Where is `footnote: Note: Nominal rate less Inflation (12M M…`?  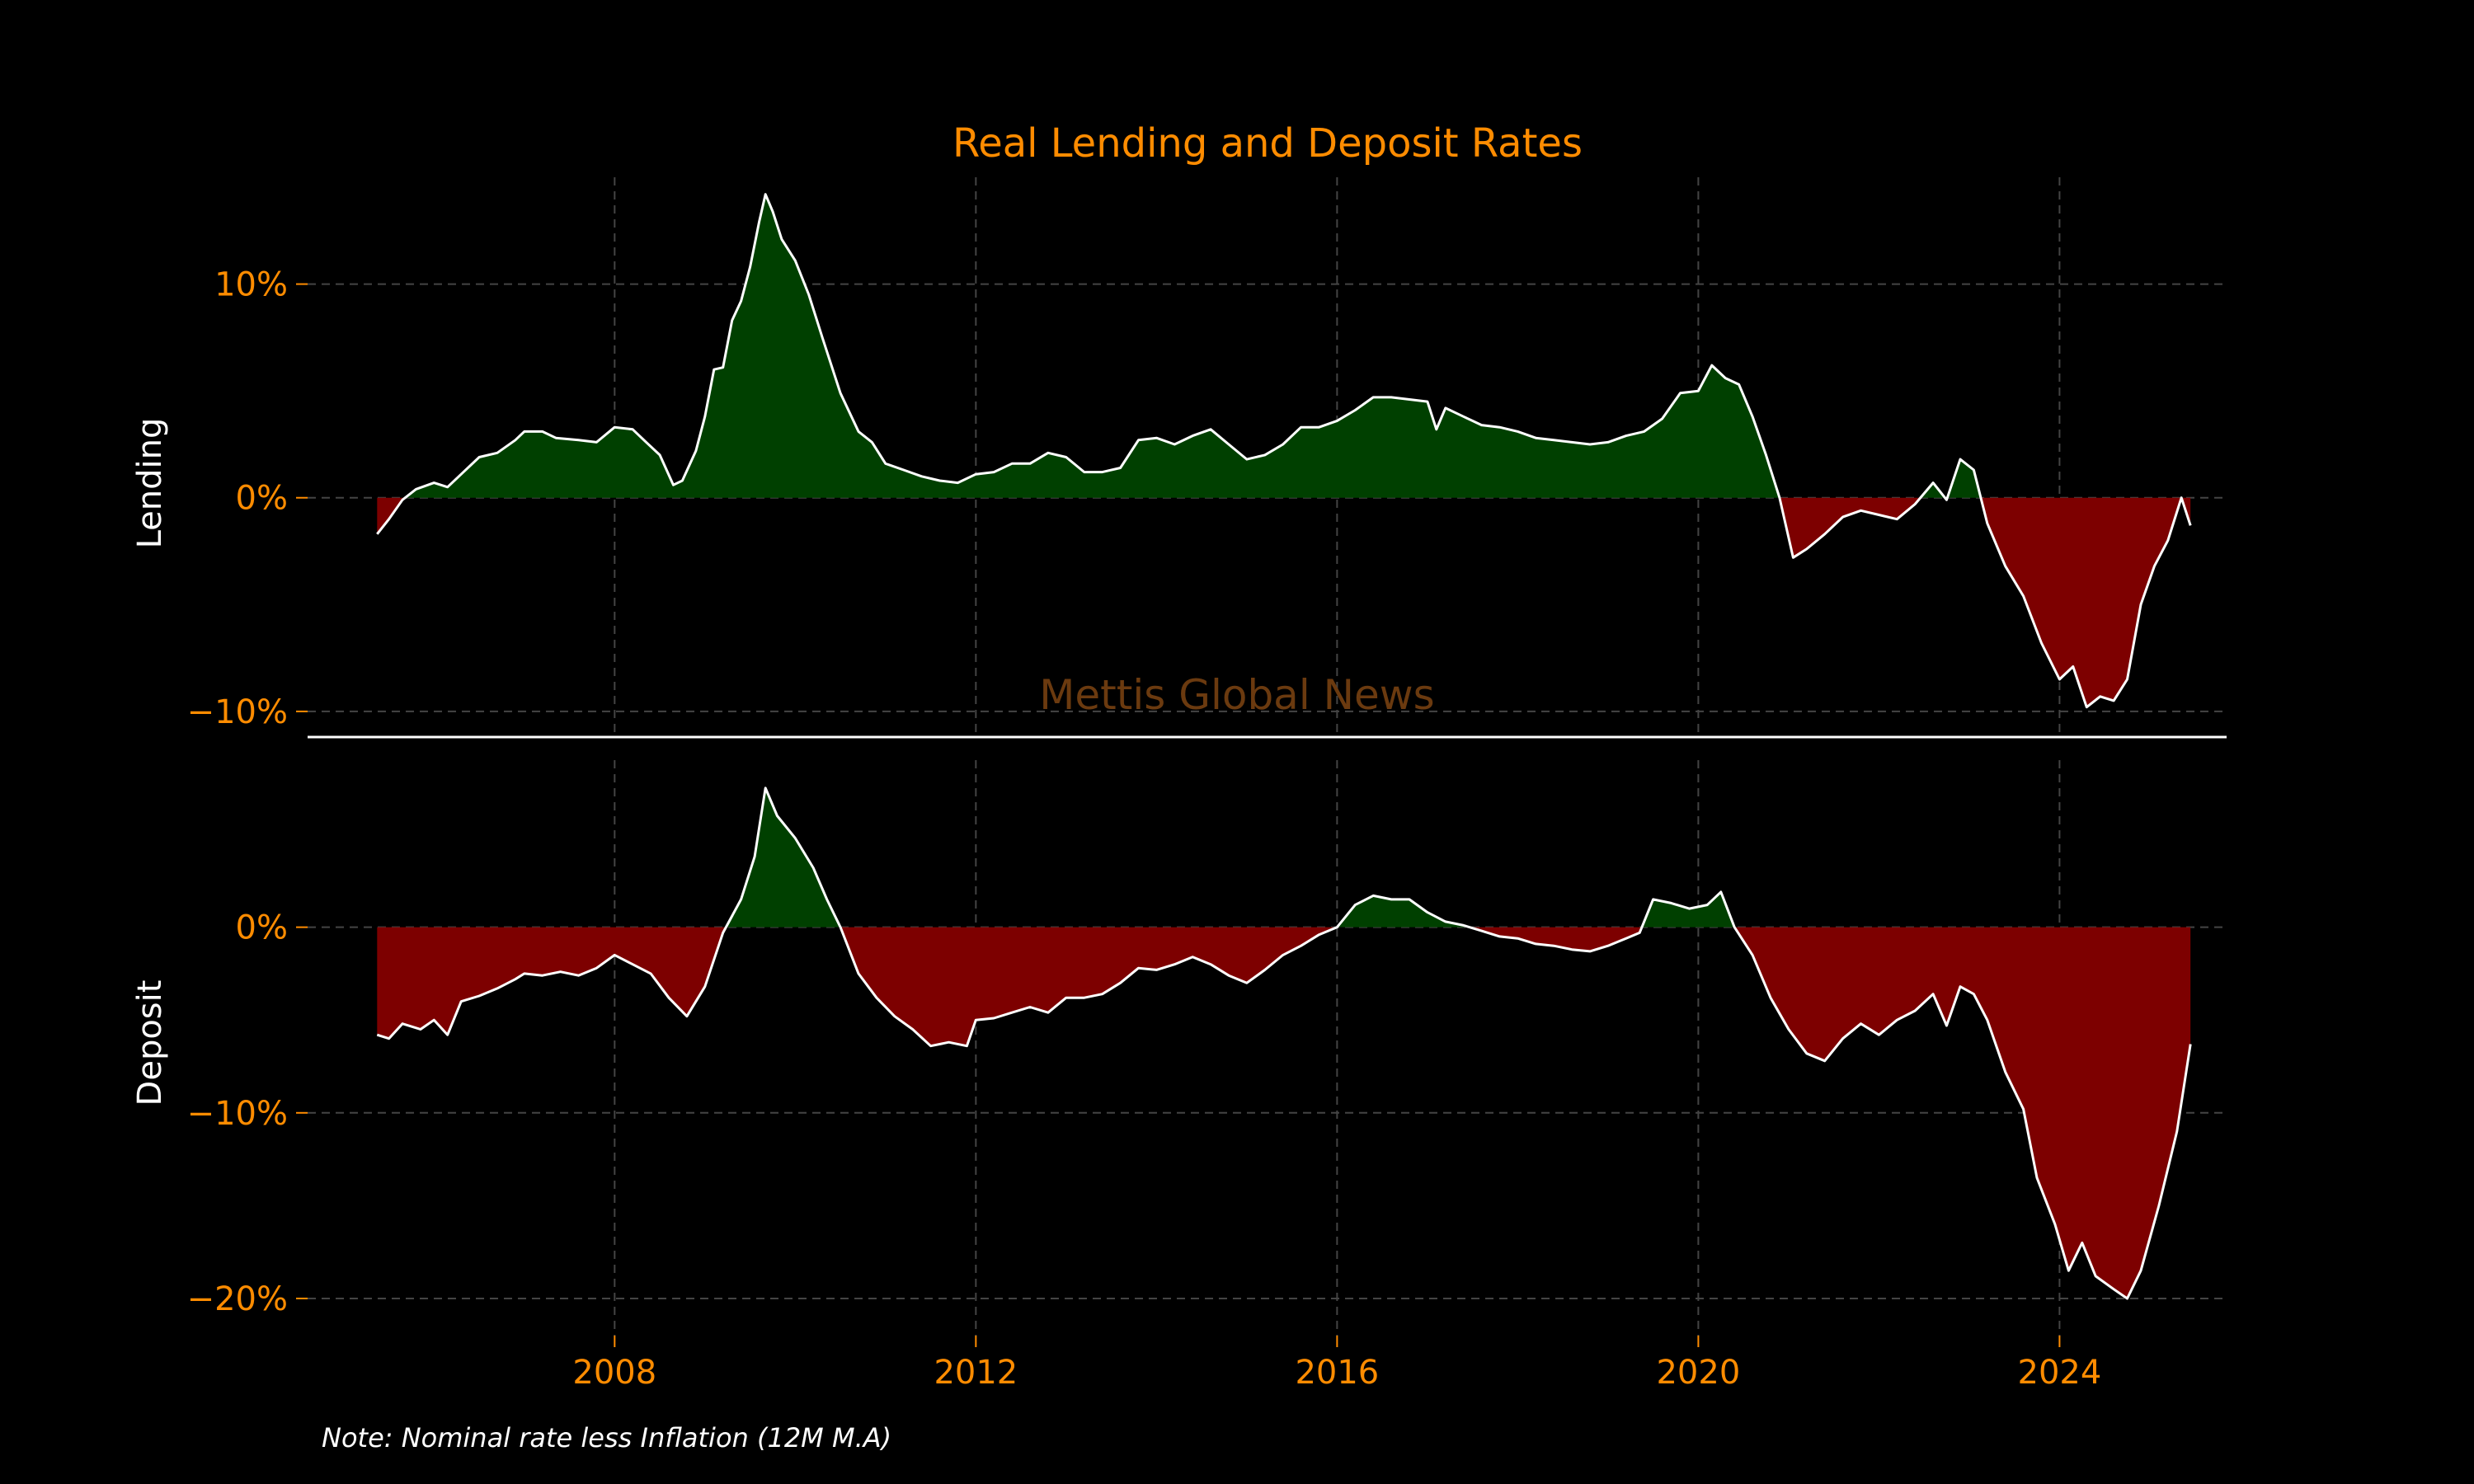
footnote: Note: Nominal rate less Inflation (12M M… is located at coordinates (606, 1437).